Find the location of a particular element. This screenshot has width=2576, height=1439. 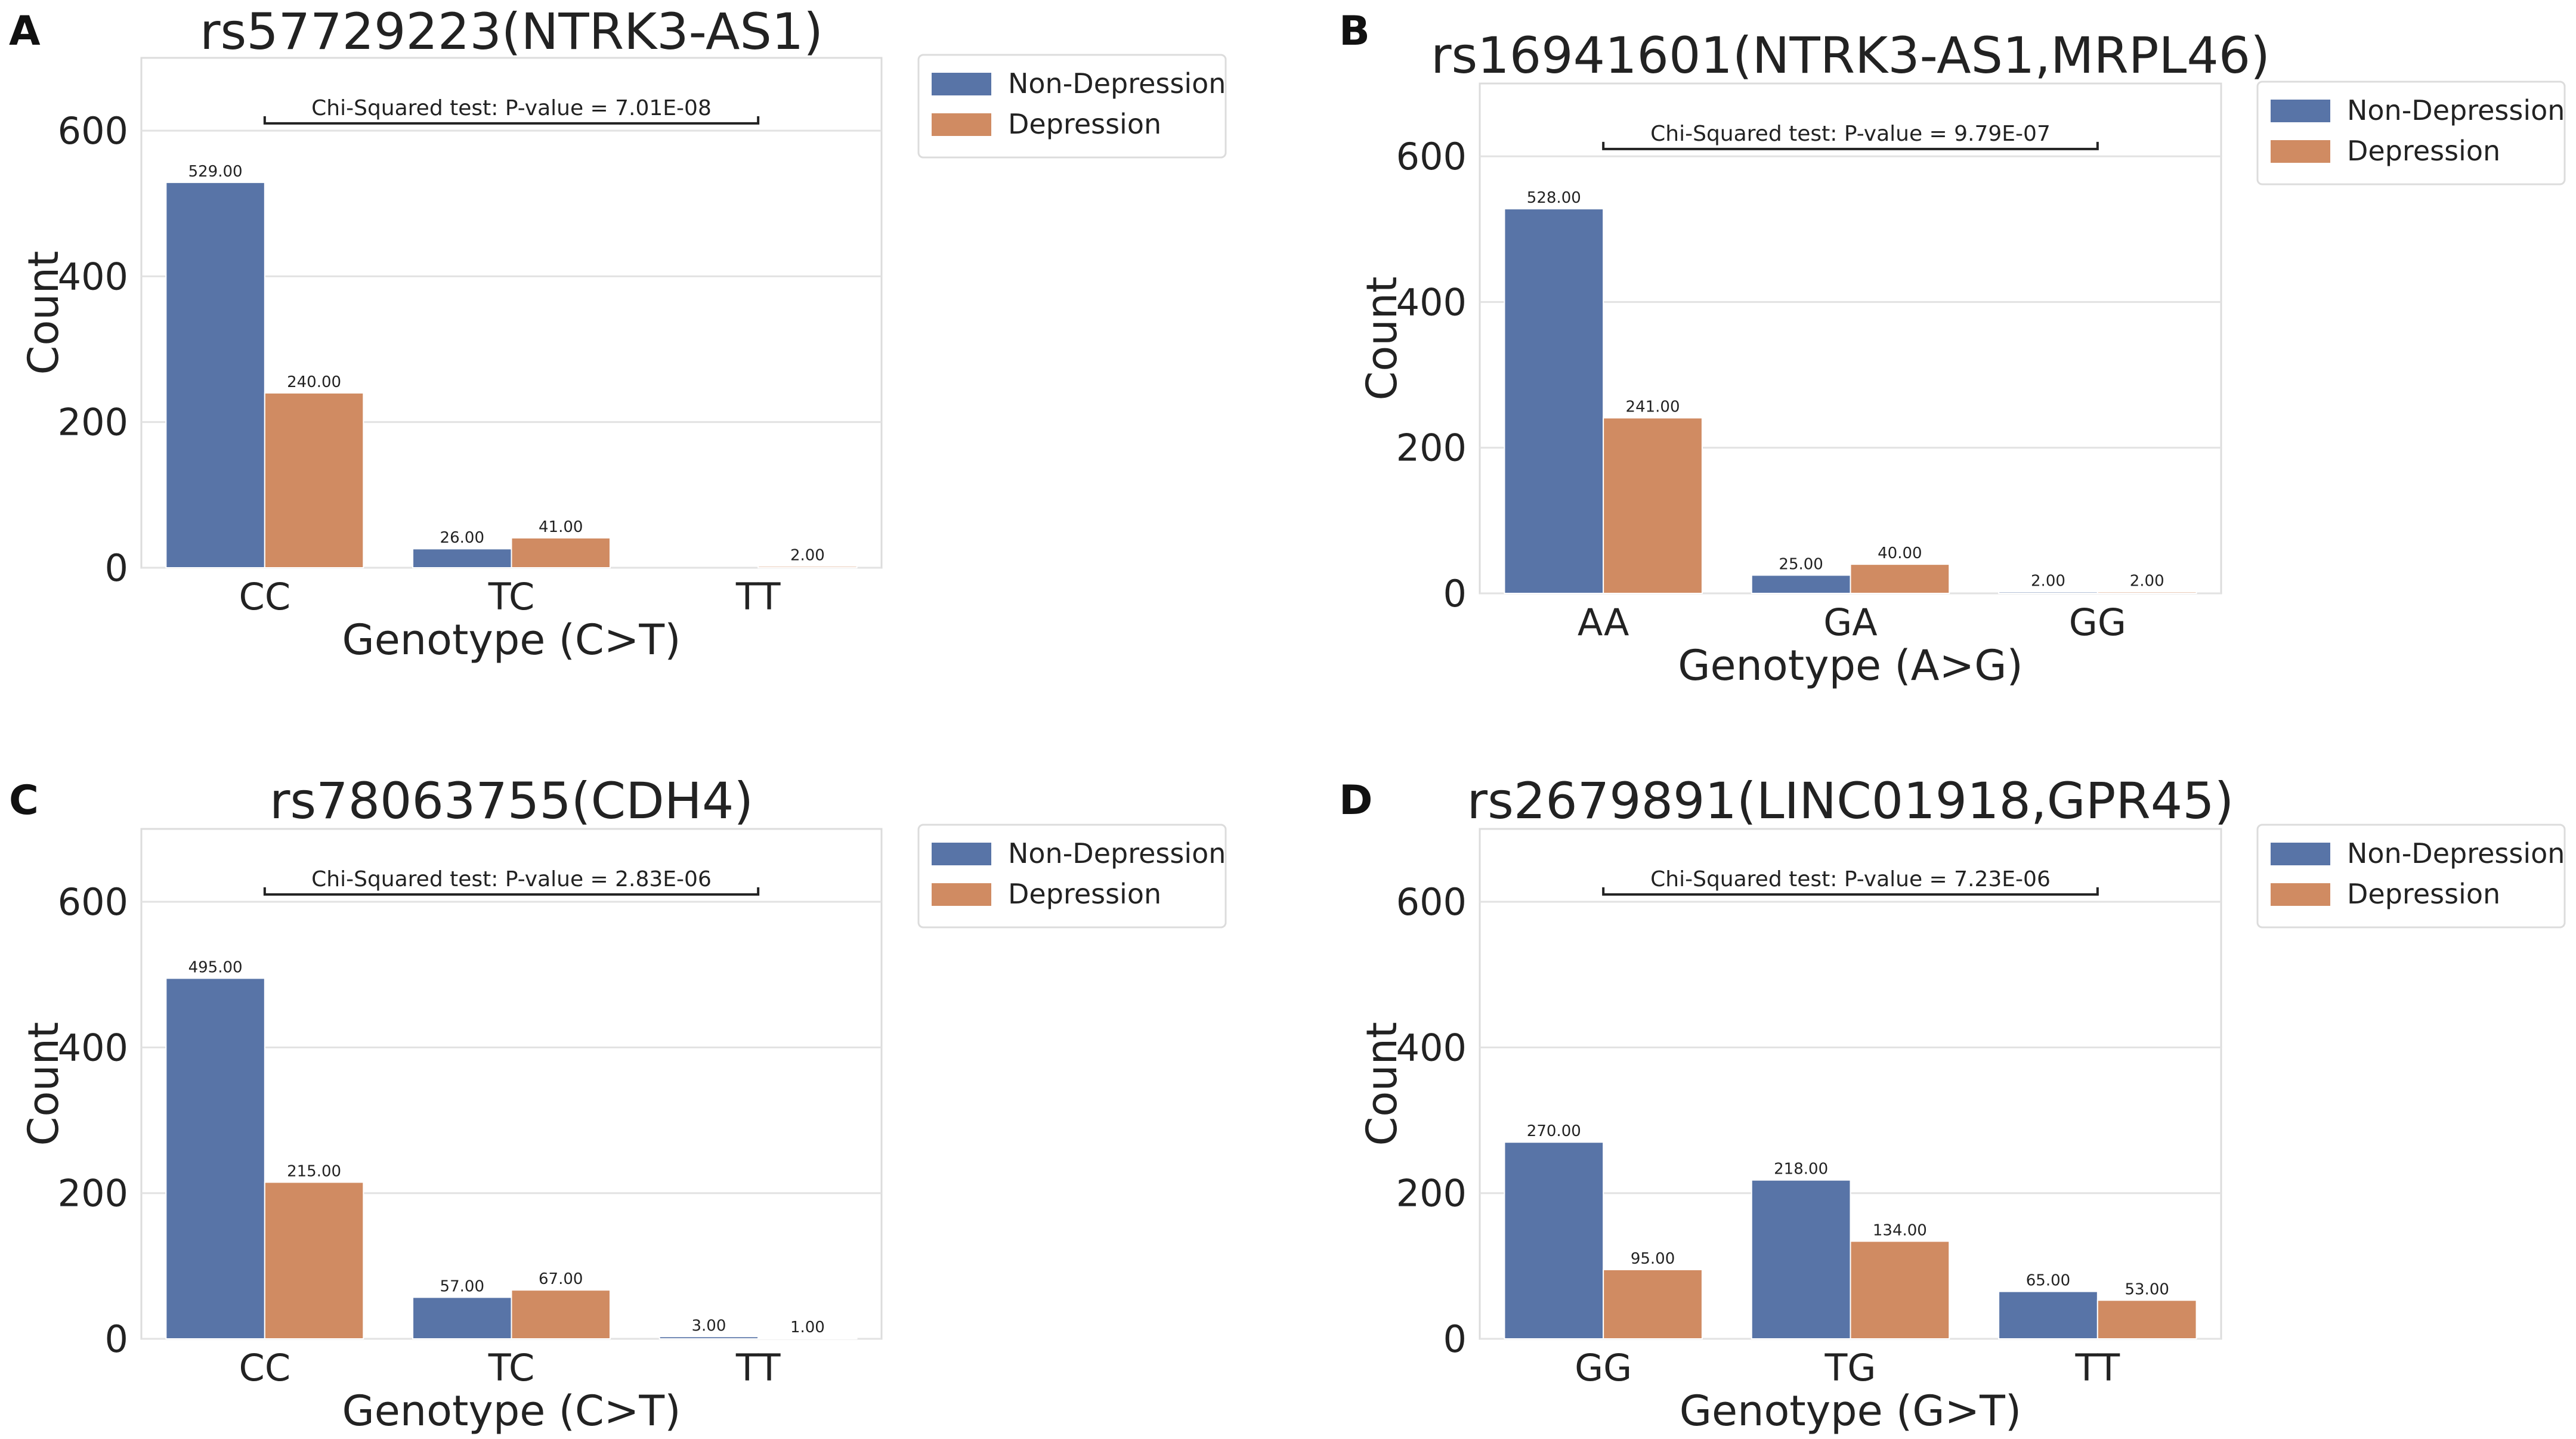

significance-annotation: Chi-Squared test: P-value = 2.83E-06 is located at coordinates (511, 879).